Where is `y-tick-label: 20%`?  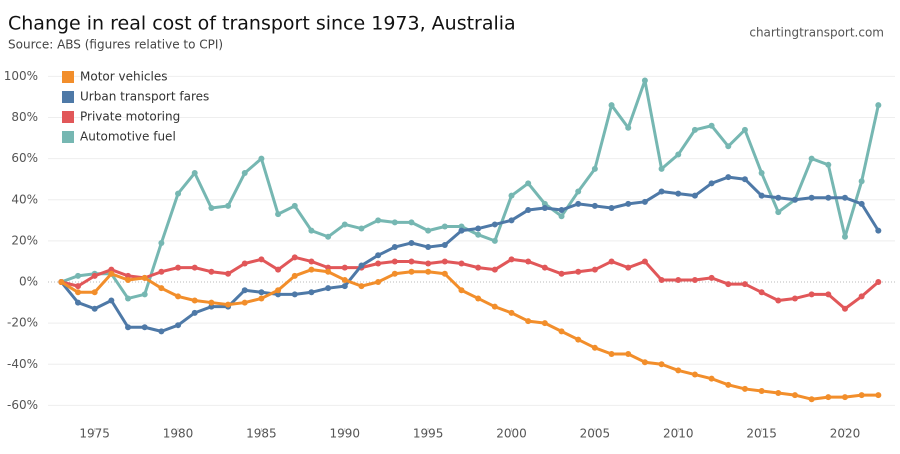
y-tick-label: 20% is located at coordinates (24, 240).